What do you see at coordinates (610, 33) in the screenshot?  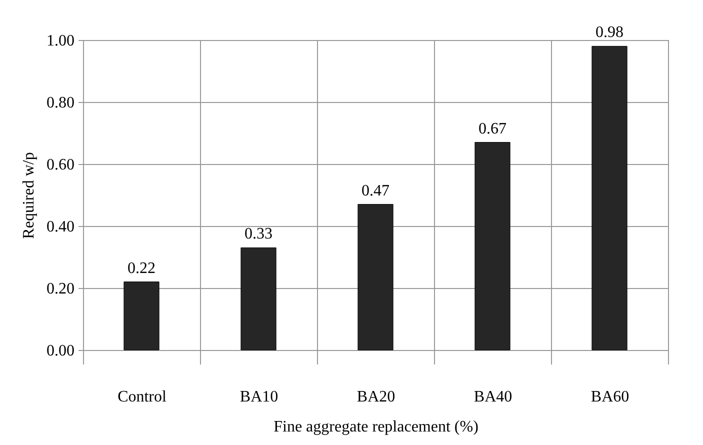 I see `data-label: 0.98` at bounding box center [610, 33].